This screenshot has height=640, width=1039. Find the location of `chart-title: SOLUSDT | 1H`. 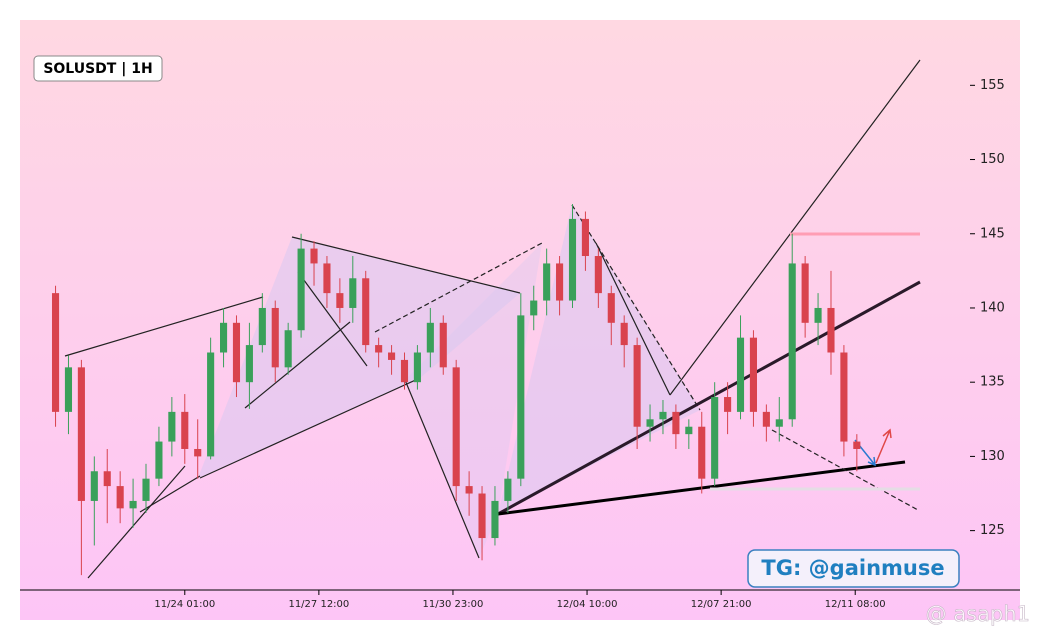

chart-title: SOLUSDT | 1H is located at coordinates (97, 69).